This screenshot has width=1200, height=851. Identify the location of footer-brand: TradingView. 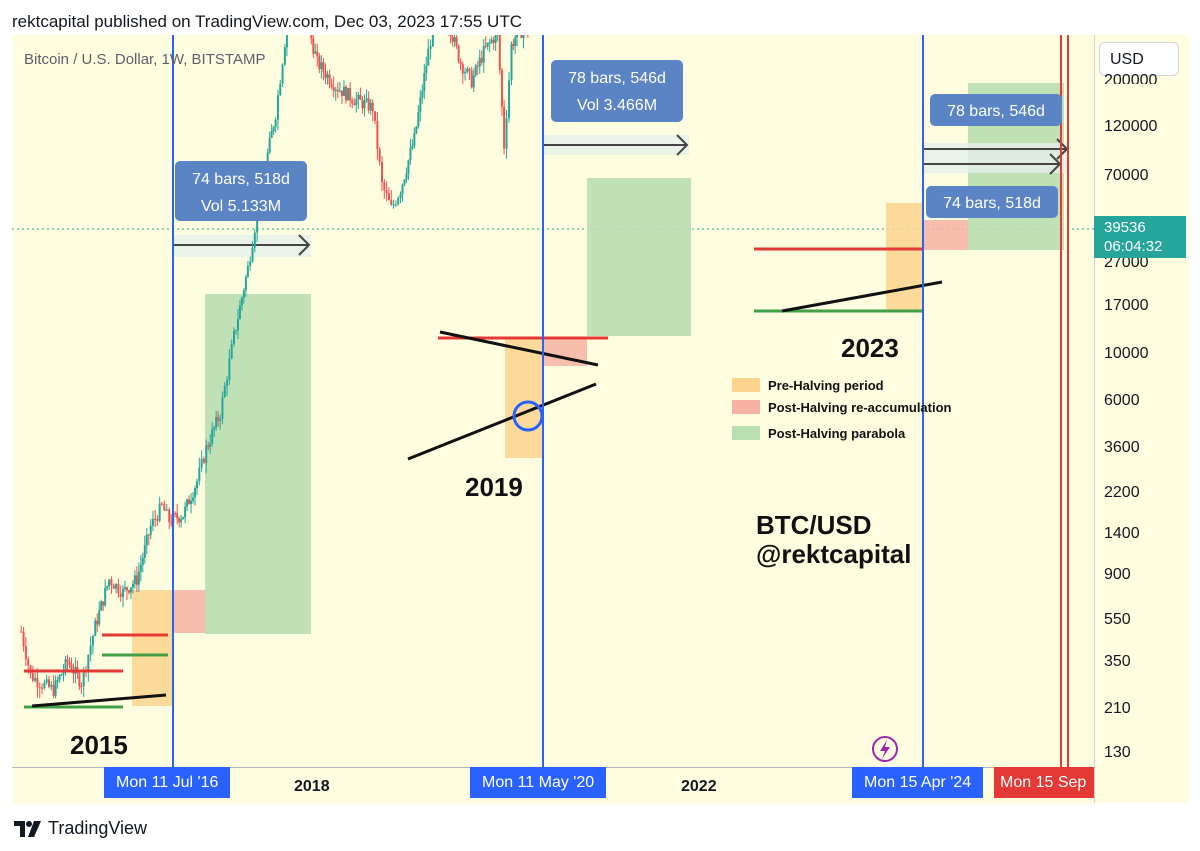
(80, 828).